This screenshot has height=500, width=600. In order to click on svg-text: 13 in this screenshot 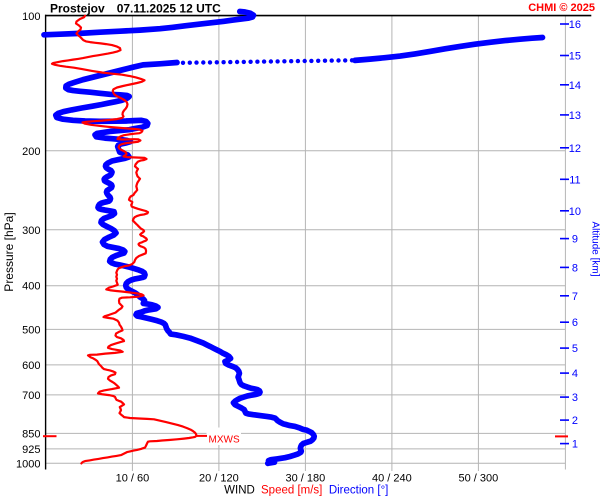, I will do `click(575, 116)`.